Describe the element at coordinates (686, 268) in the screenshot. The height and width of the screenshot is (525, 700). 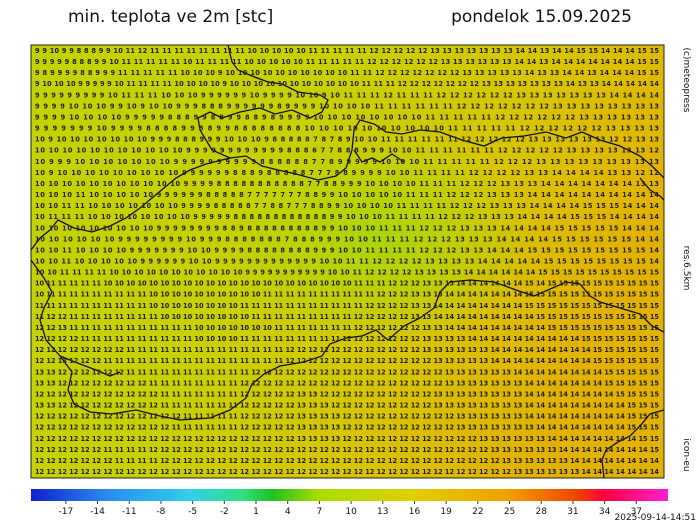
I see `resolution: res.6.5km` at that location.